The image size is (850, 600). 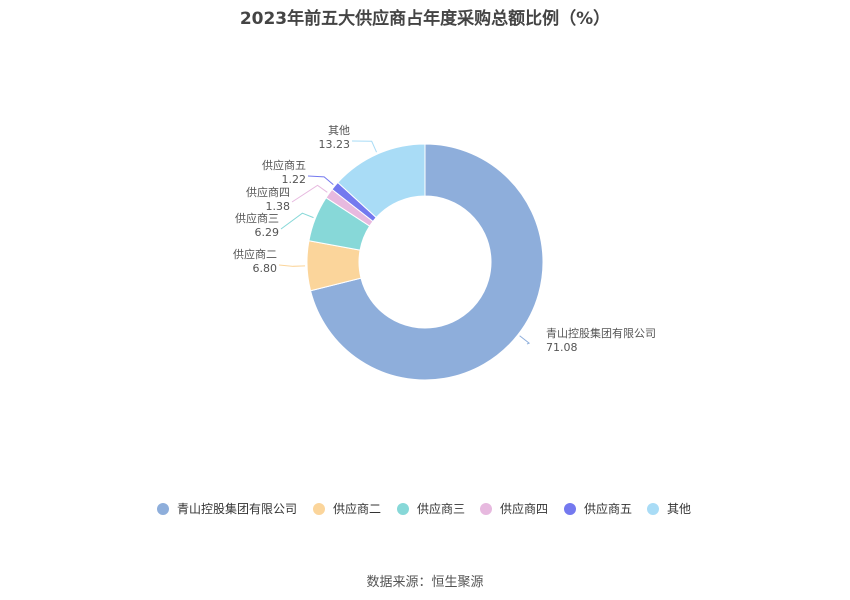 I want to click on slice-label-value-4: 1.38, so click(x=278, y=206).